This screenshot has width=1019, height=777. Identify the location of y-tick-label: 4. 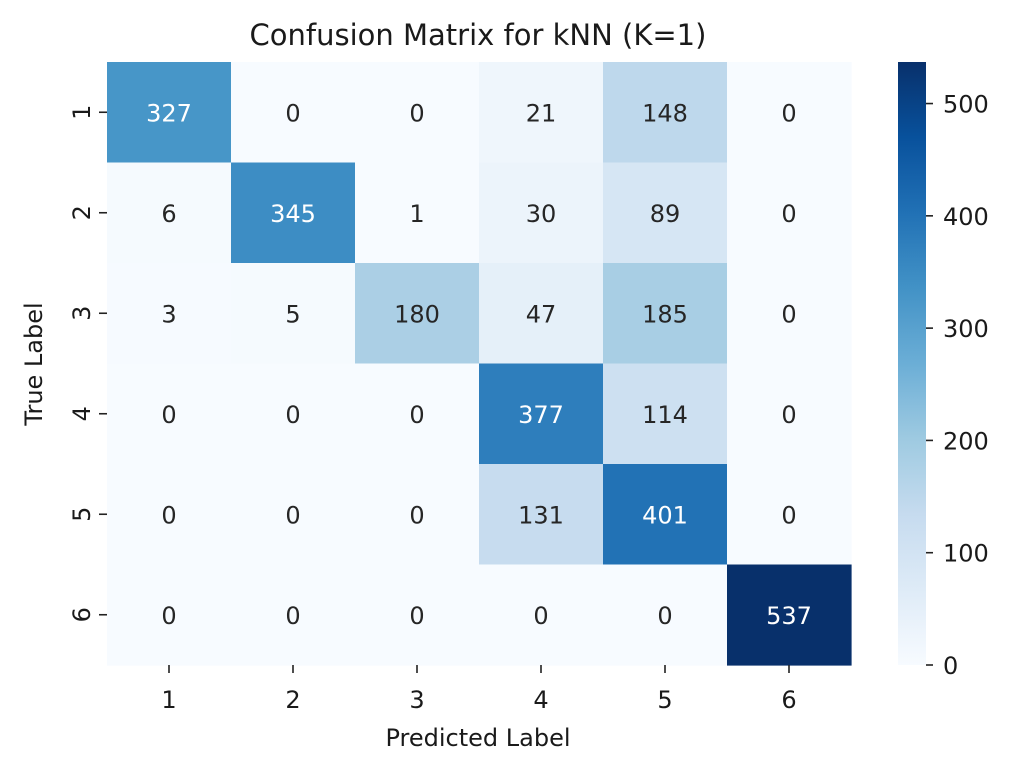
(82, 413).